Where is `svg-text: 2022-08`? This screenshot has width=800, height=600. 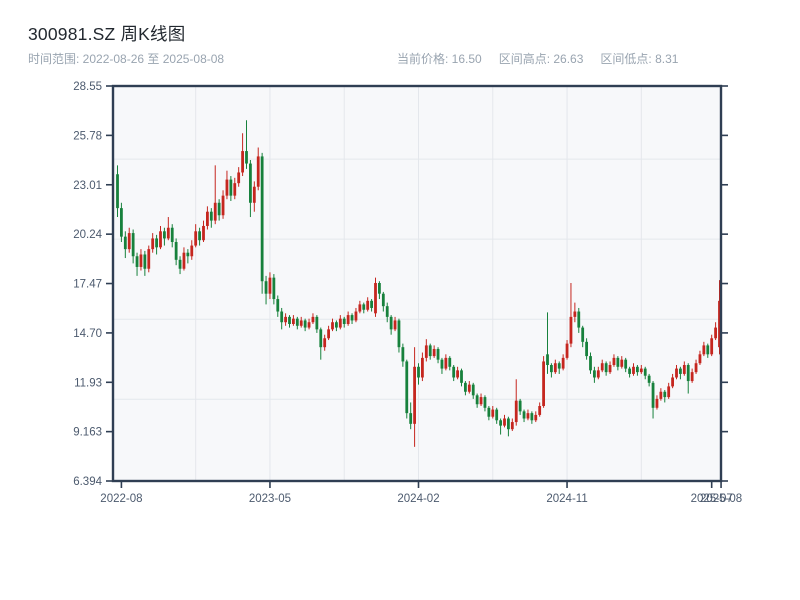
svg-text: 2022-08 is located at coordinates (121, 499).